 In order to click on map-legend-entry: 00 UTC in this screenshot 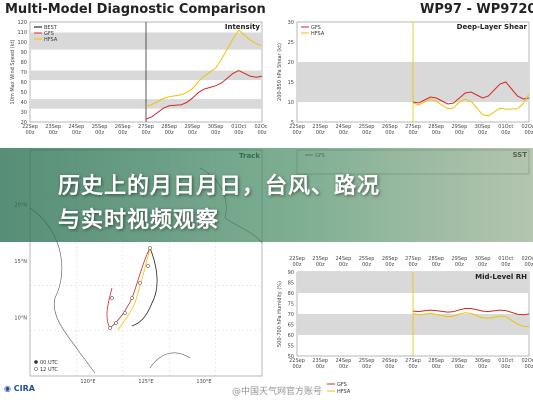, I will do `click(49, 363)`.